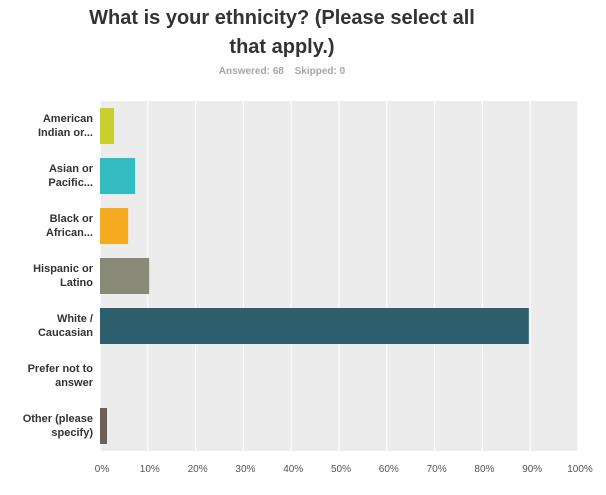  What do you see at coordinates (63, 276) in the screenshot?
I see `category-label: Hispanic or Latino` at bounding box center [63, 276].